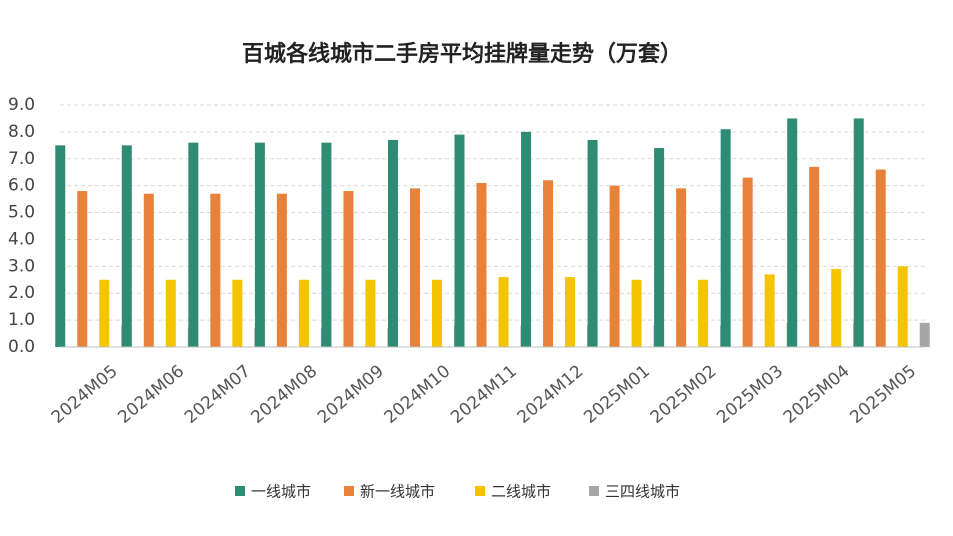 This screenshot has width=953, height=536. I want to click on x-tick-label: 2024M11, so click(484, 394).